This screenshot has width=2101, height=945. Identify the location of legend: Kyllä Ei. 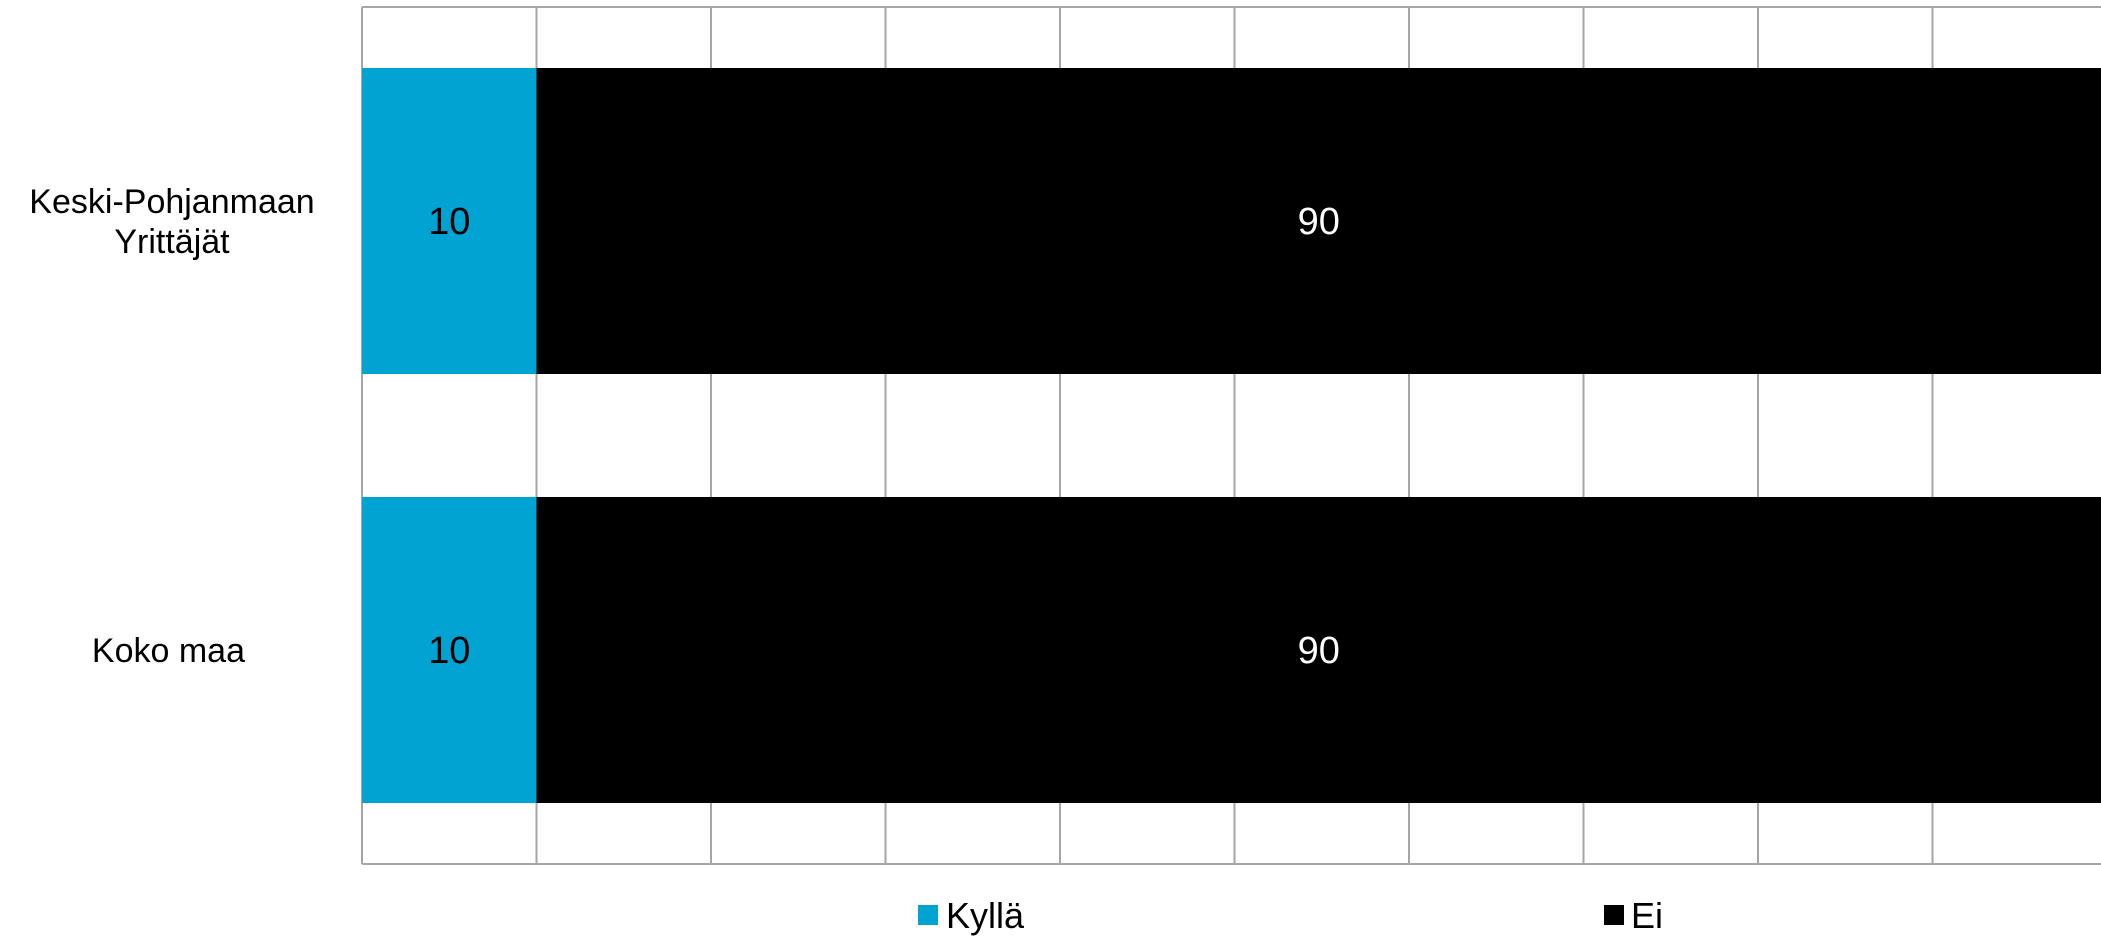
(1290, 915).